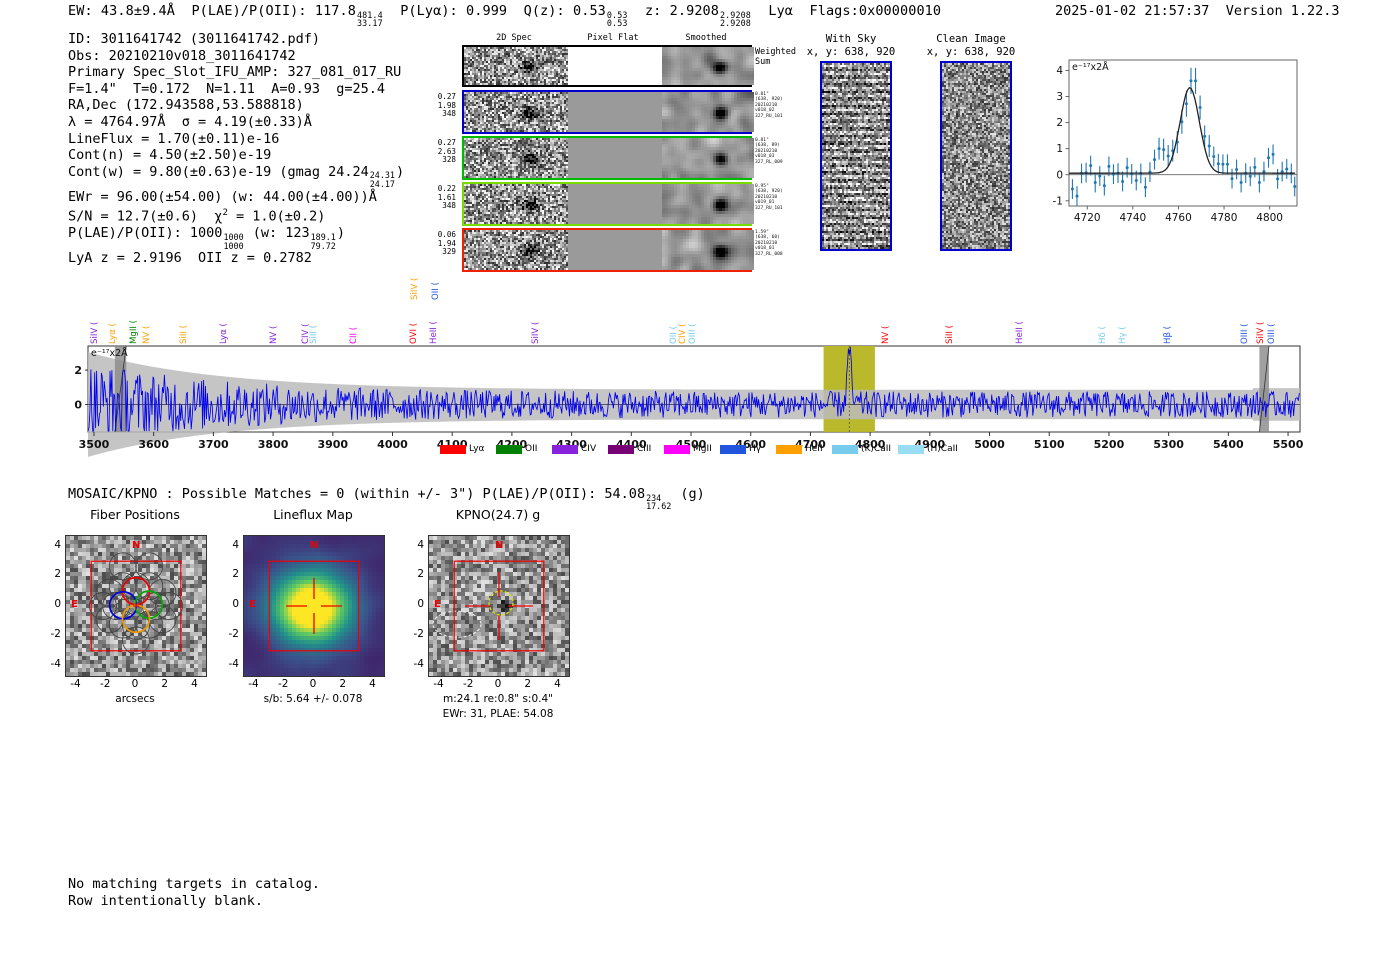  Describe the element at coordinates (762, 94) in the screenshot. I see `spec2d-meta-line: 0.81"` at that location.